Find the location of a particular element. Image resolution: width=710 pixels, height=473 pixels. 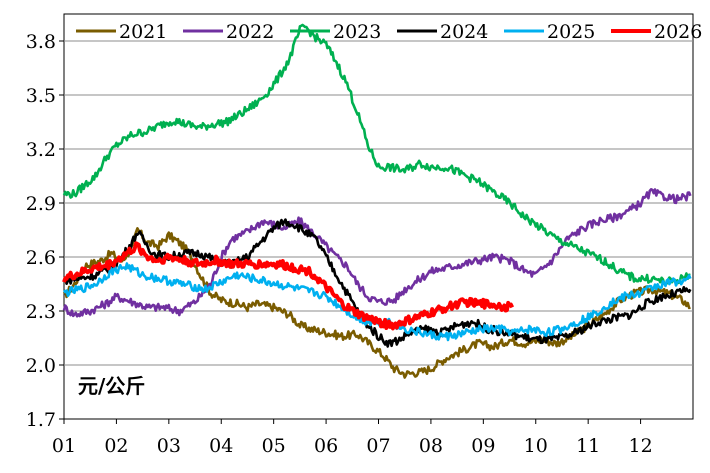

x-tick-label: 09 is located at coordinates (483, 446).